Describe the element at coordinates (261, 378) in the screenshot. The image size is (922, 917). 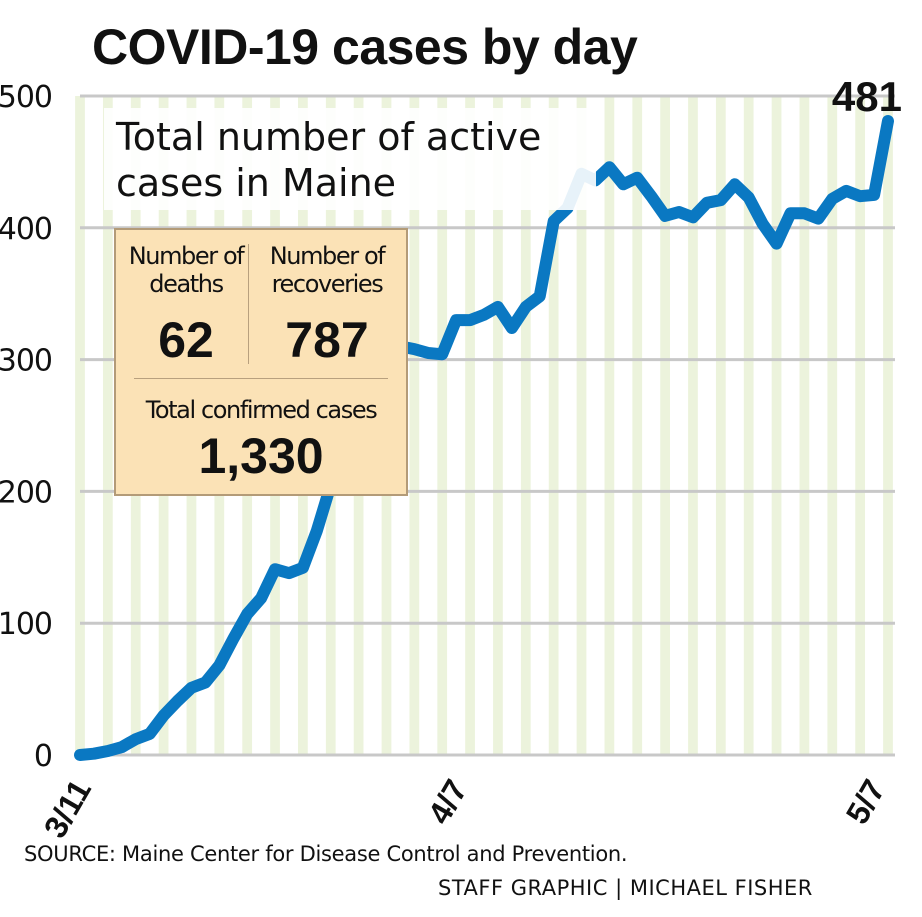
I see `stats-divider-horizontal` at that location.